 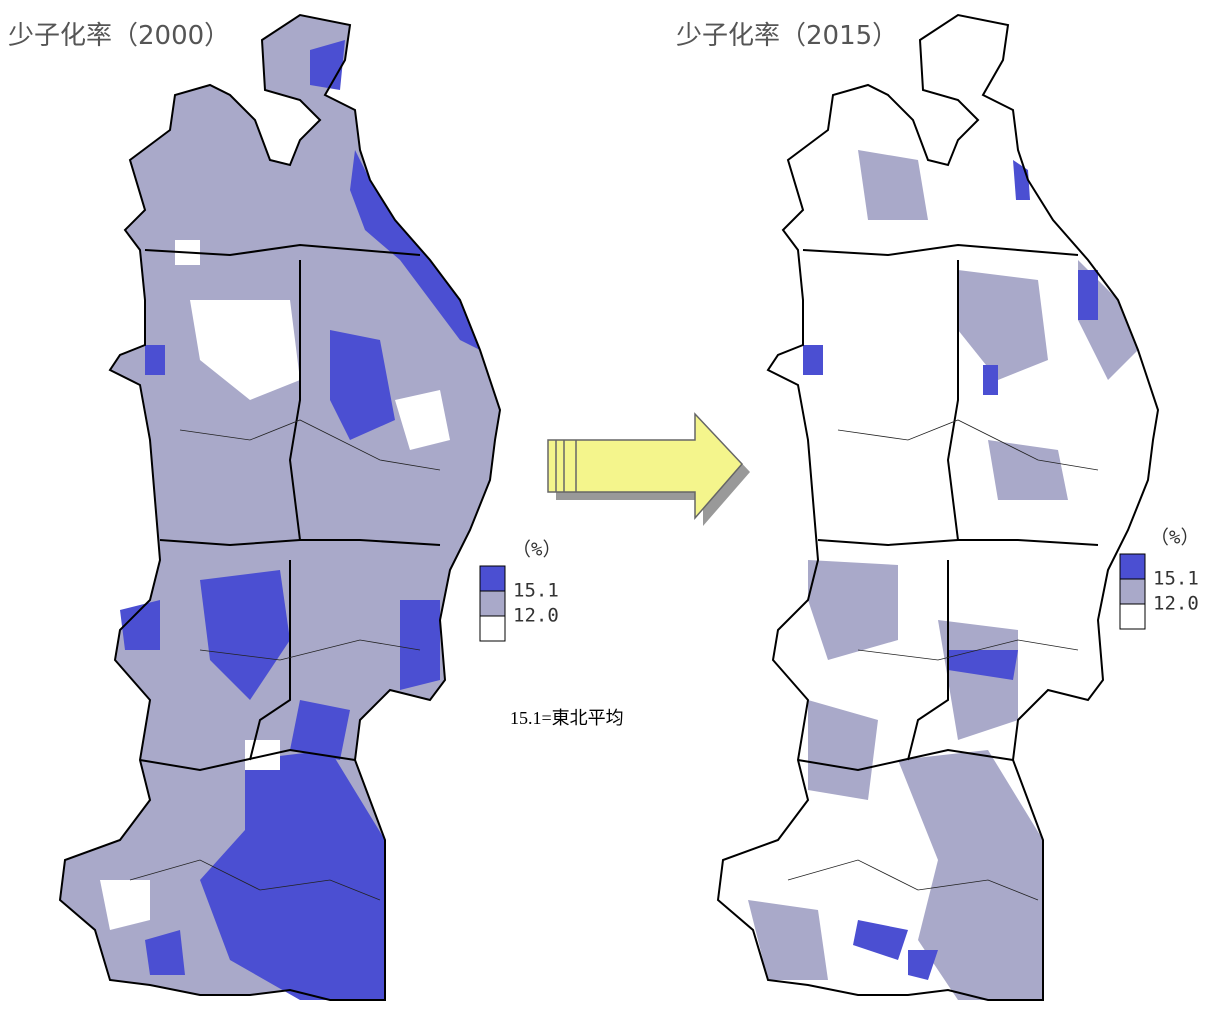 What do you see at coordinates (567, 718) in the screenshot?
I see `note: 15.1=東北平均` at bounding box center [567, 718].